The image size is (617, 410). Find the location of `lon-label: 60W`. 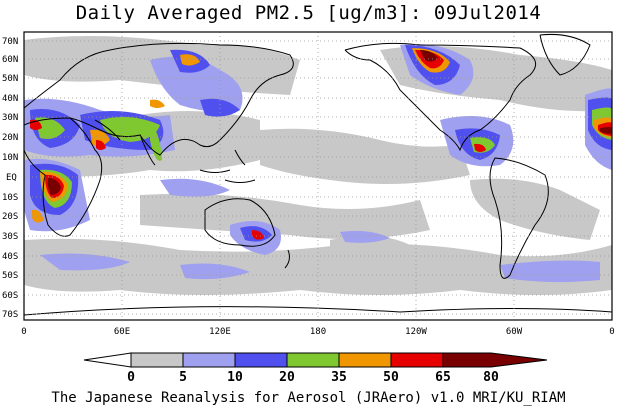

lon-label: 60W is located at coordinates (514, 332).